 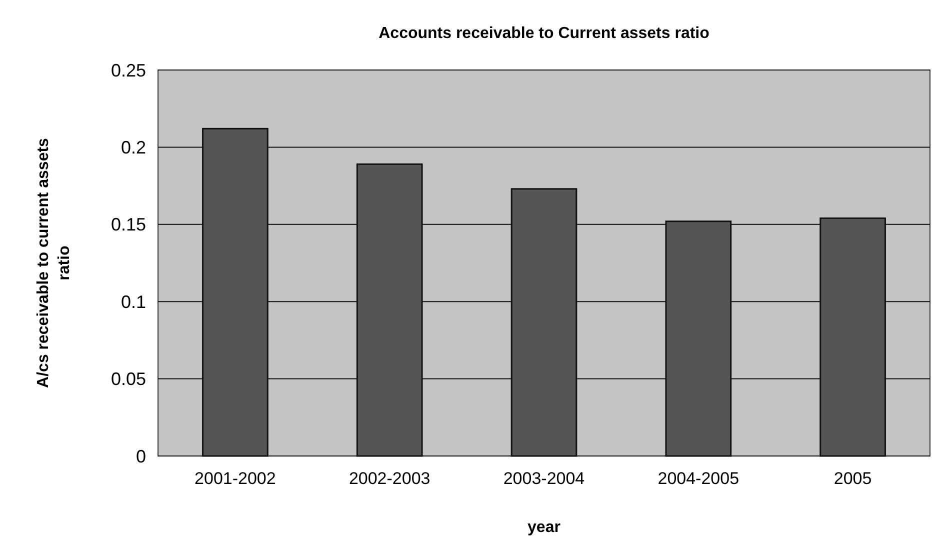 What do you see at coordinates (389, 478) in the screenshot?
I see `x-tick-label: 2002-2003` at bounding box center [389, 478].